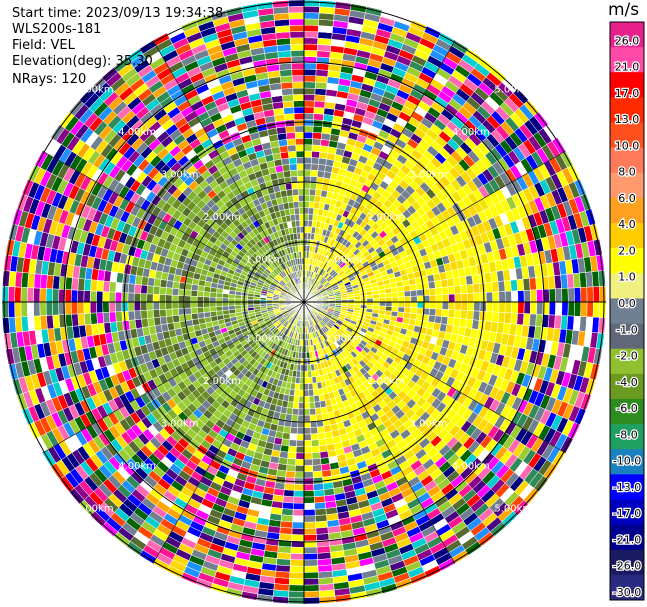 The height and width of the screenshot is (607, 647). What do you see at coordinates (624, 10) in the screenshot?
I see `colorbar-units: m/s` at bounding box center [624, 10].